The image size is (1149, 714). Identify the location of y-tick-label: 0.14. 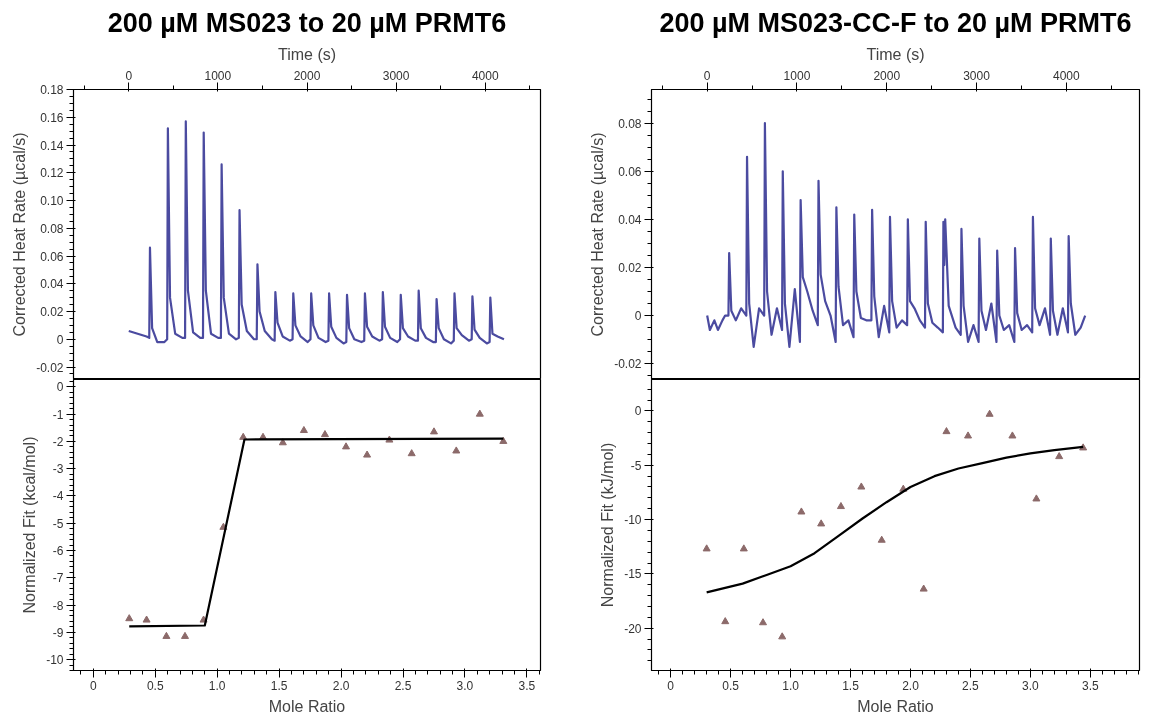
(52, 145).